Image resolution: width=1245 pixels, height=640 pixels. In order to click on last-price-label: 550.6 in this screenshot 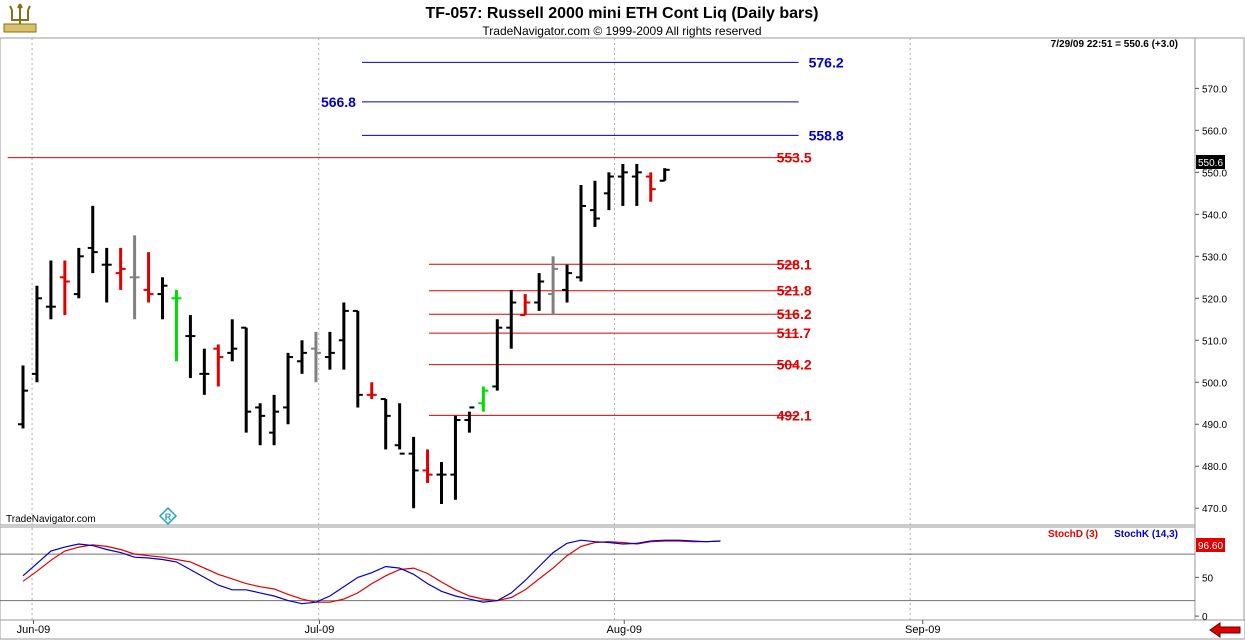, I will do `click(1210, 163)`.